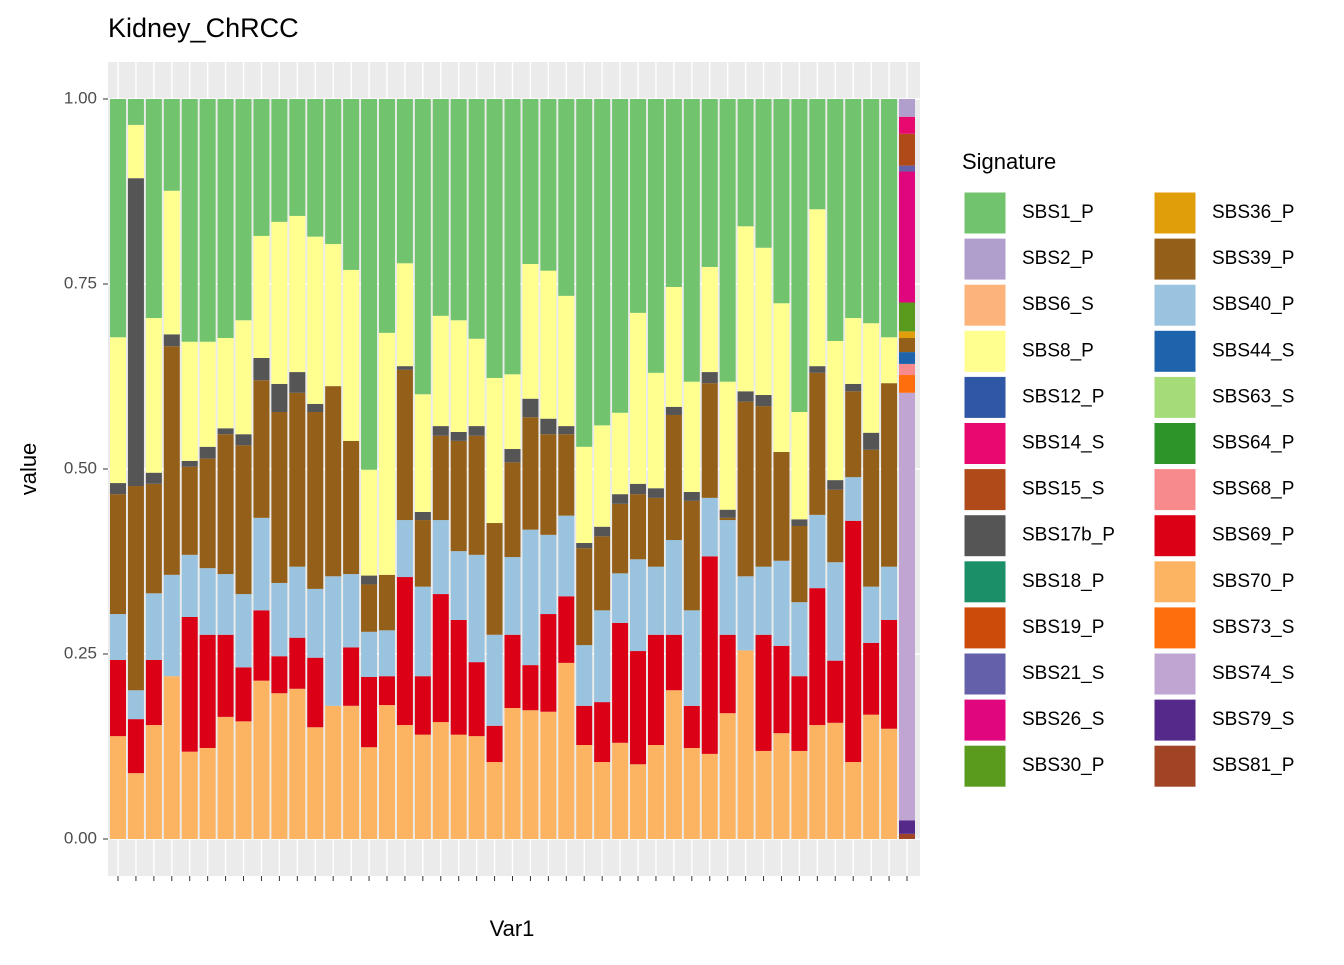  I want to click on y-tick-label: 0.00, so click(80, 837).